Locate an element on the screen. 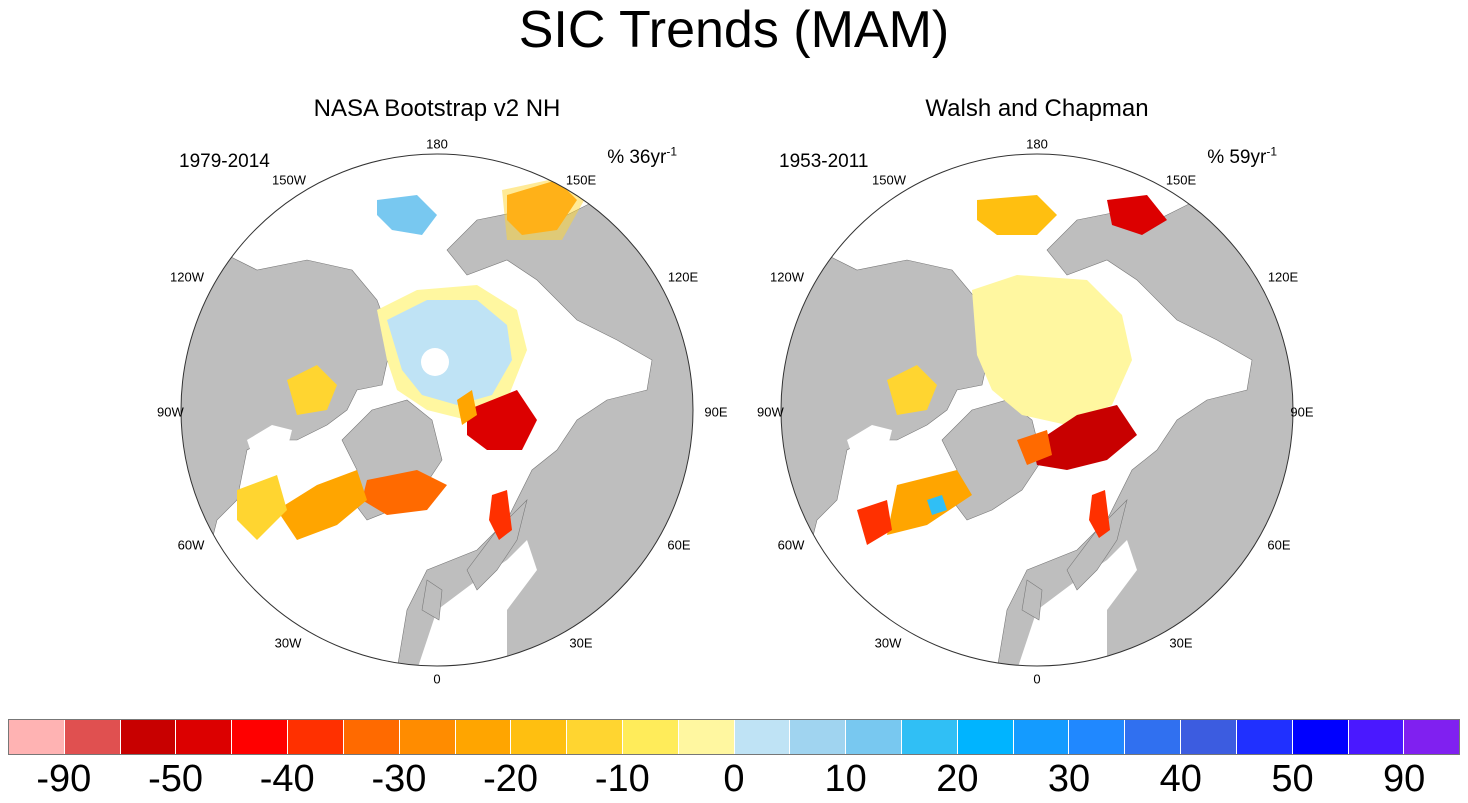  units-label: % 59yr-1 is located at coordinates (1242, 156).